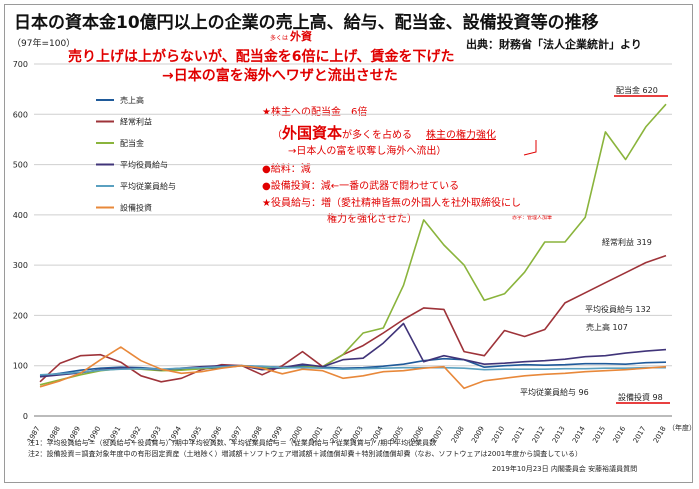 This screenshot has height=489, width=699. What do you see at coordinates (660, 434) in the screenshot?
I see `x-tick-label: 2018` at bounding box center [660, 434].